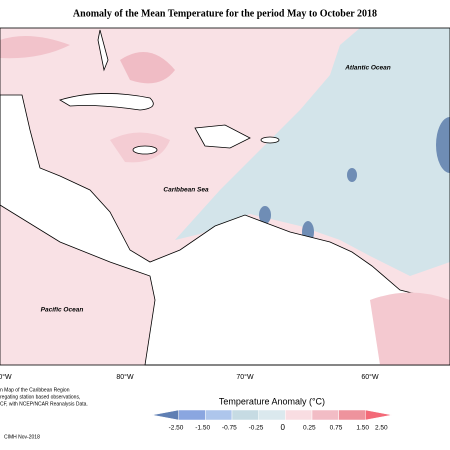 The width and height of the screenshot is (450, 450). Describe the element at coordinates (186, 190) in the screenshot. I see `ocean-label: Caribbean Sea` at that location.